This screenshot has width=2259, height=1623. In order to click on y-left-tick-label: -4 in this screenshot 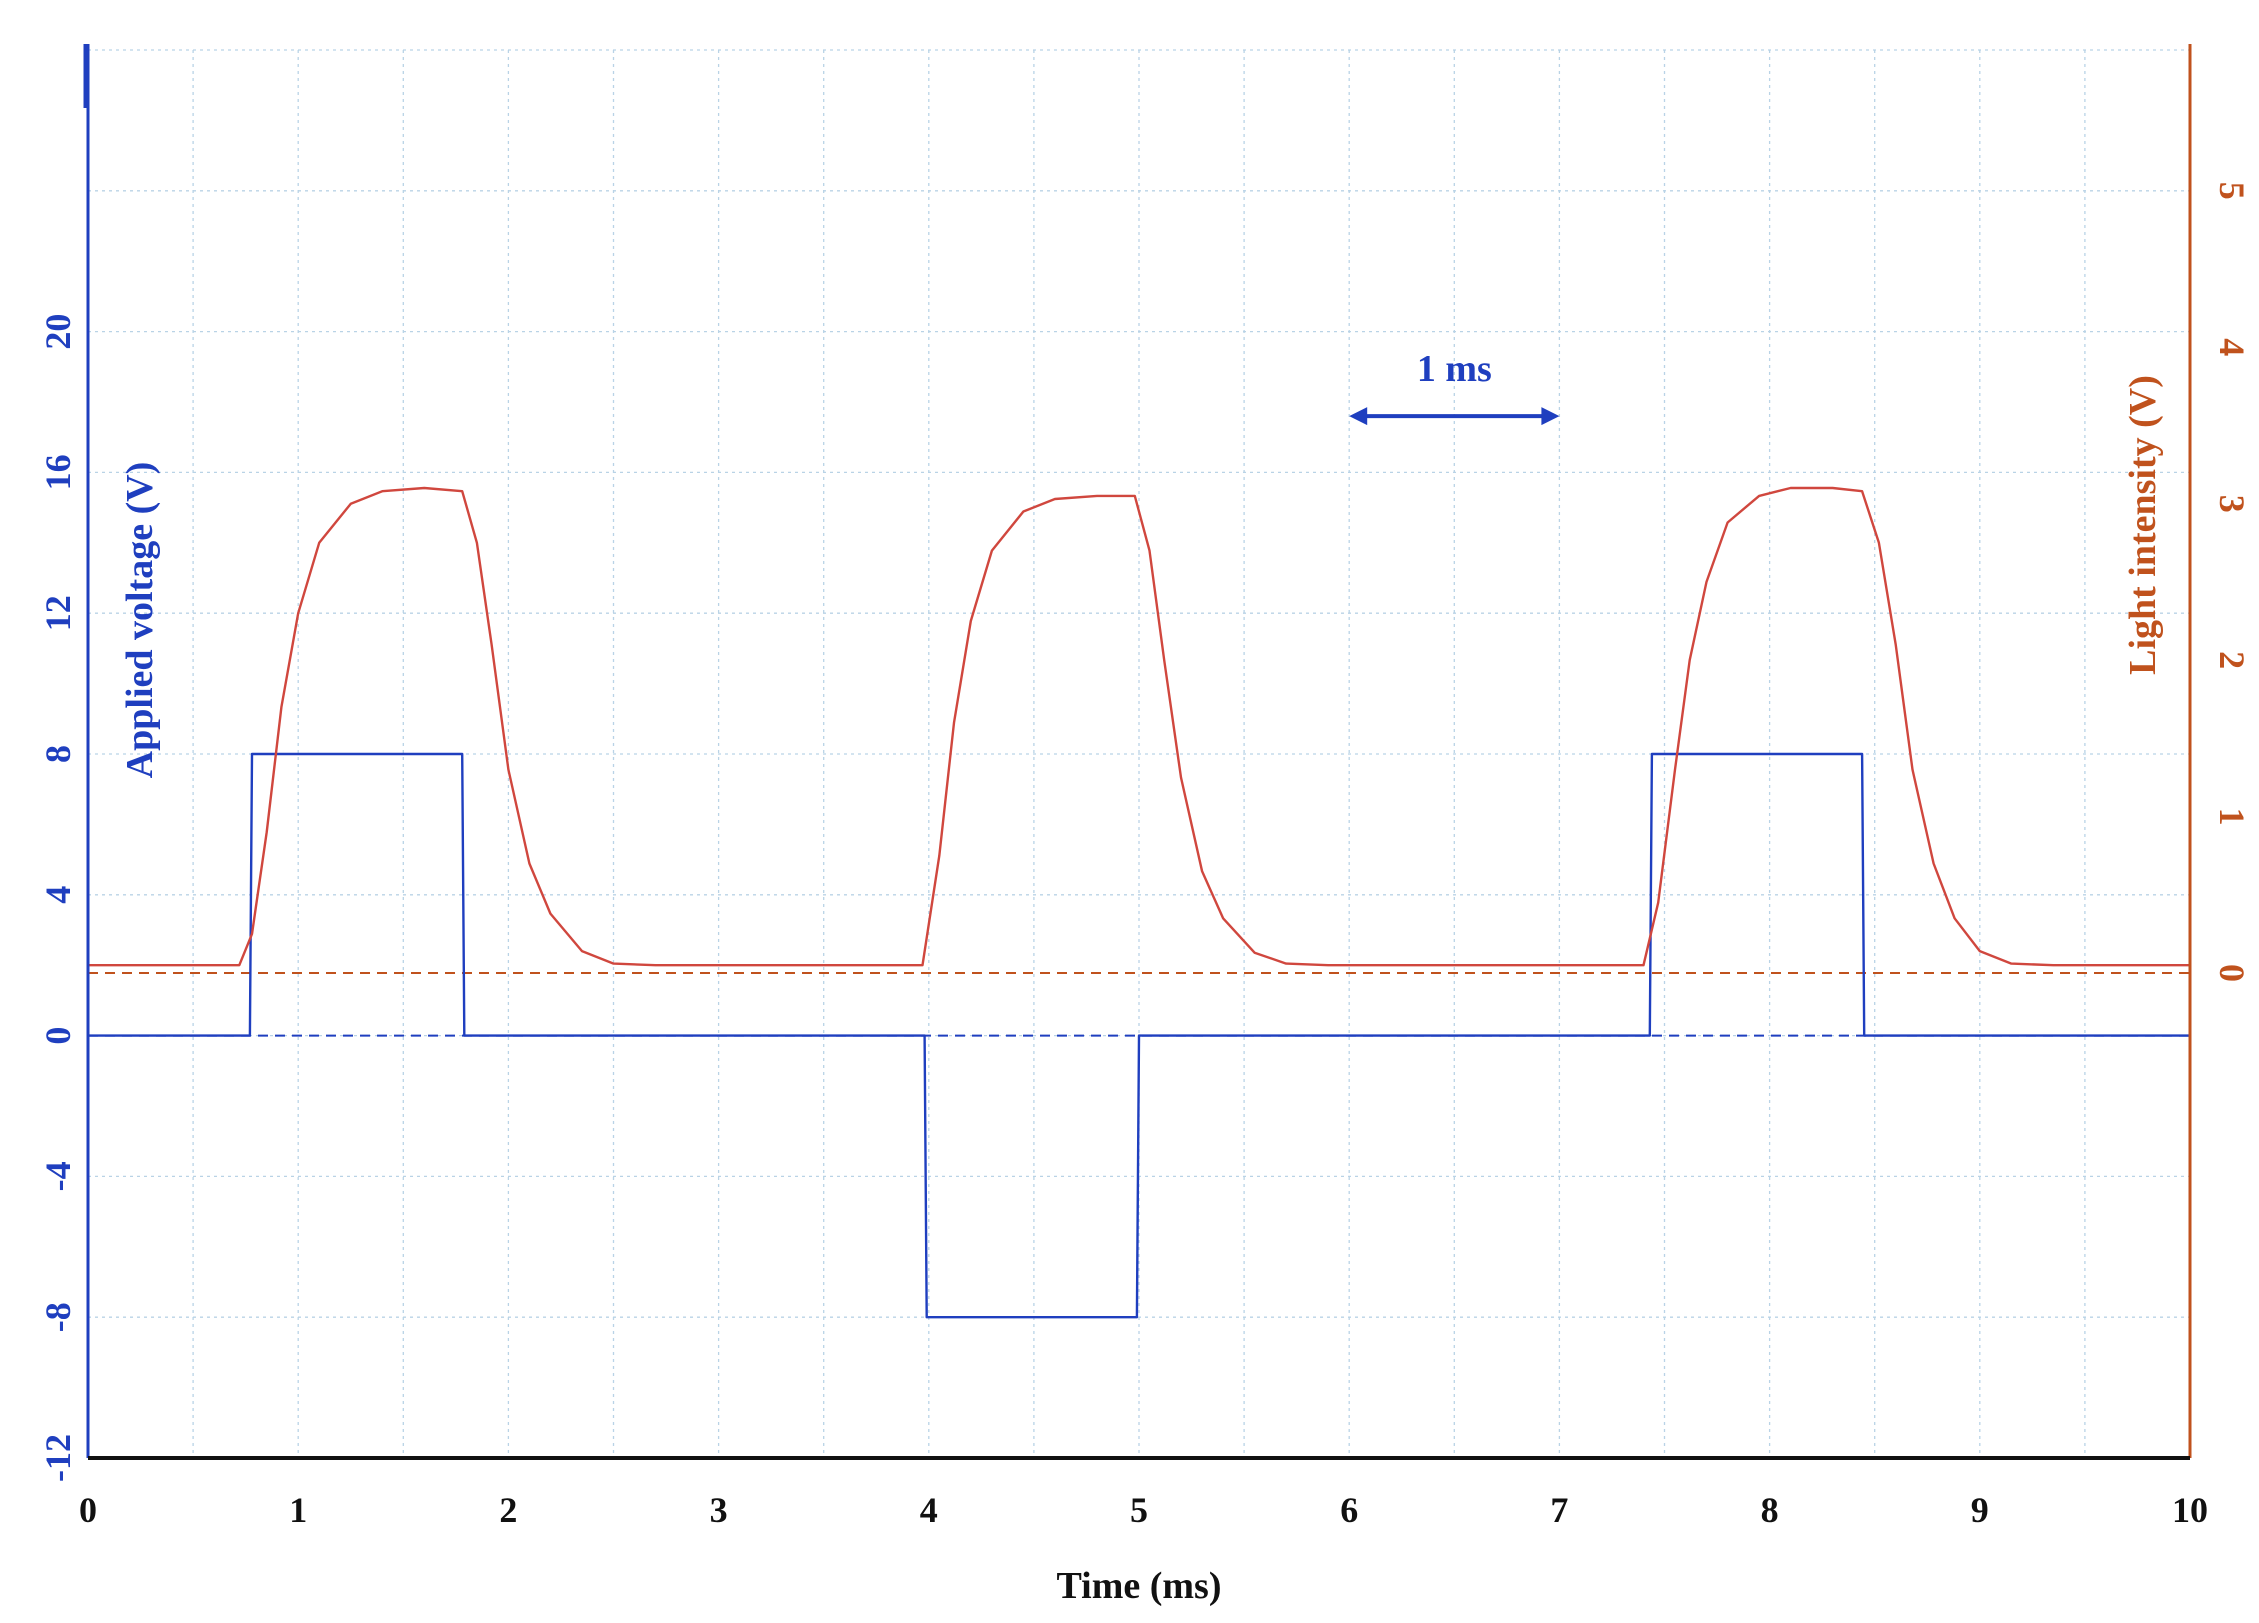, I will do `click(58, 1176)`.